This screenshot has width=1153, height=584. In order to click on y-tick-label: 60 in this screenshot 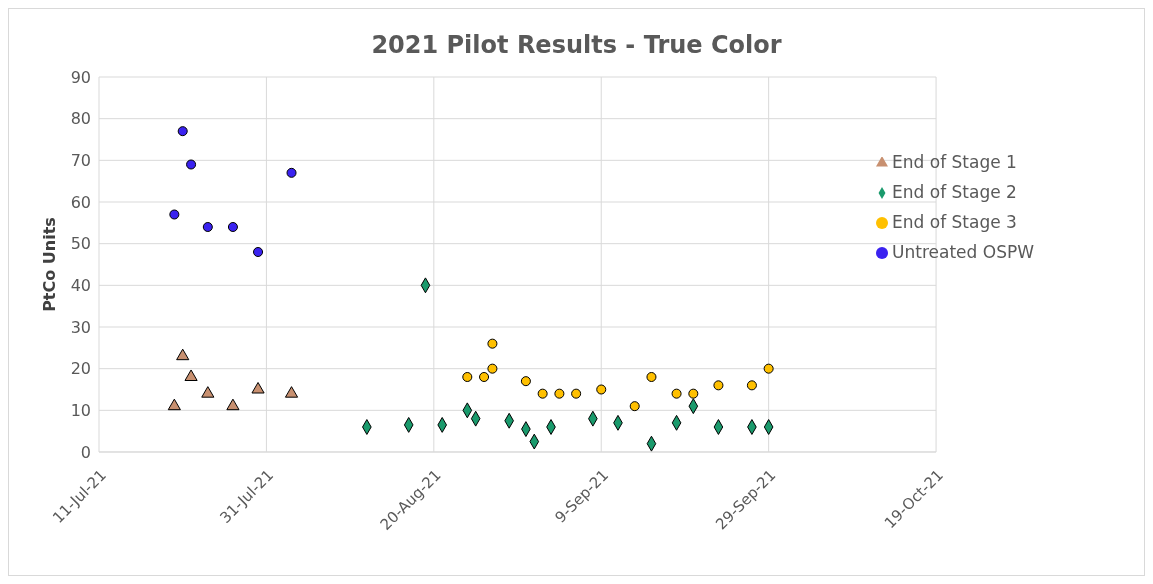, I will do `click(80, 202)`.